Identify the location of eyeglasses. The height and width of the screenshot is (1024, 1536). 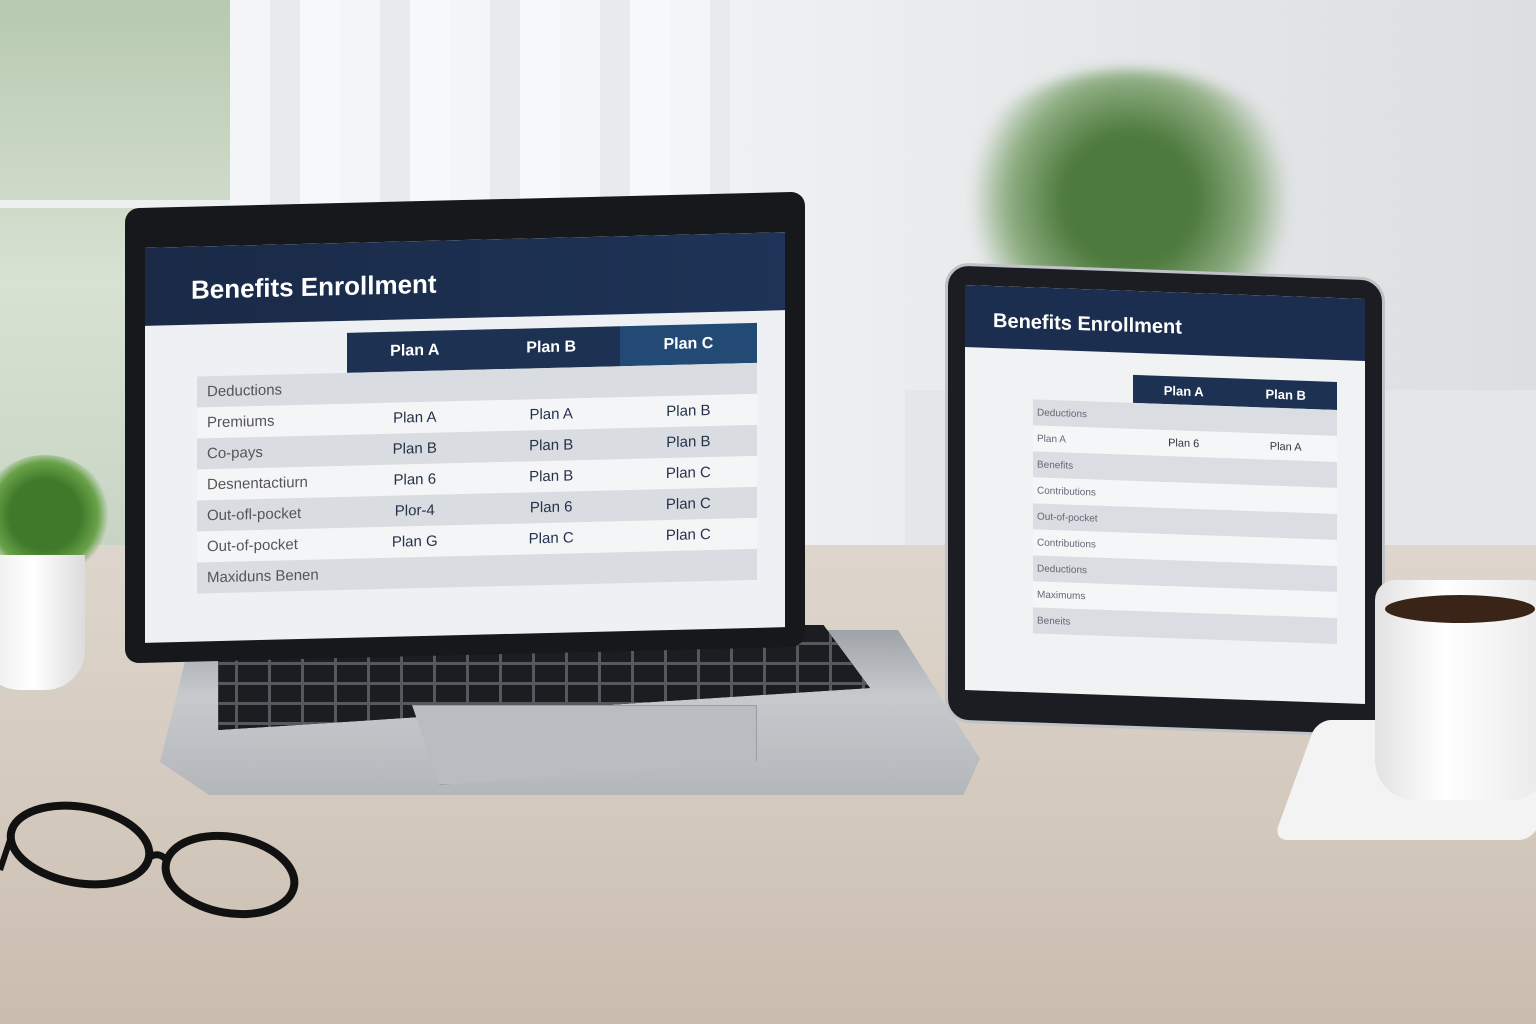
(149, 860).